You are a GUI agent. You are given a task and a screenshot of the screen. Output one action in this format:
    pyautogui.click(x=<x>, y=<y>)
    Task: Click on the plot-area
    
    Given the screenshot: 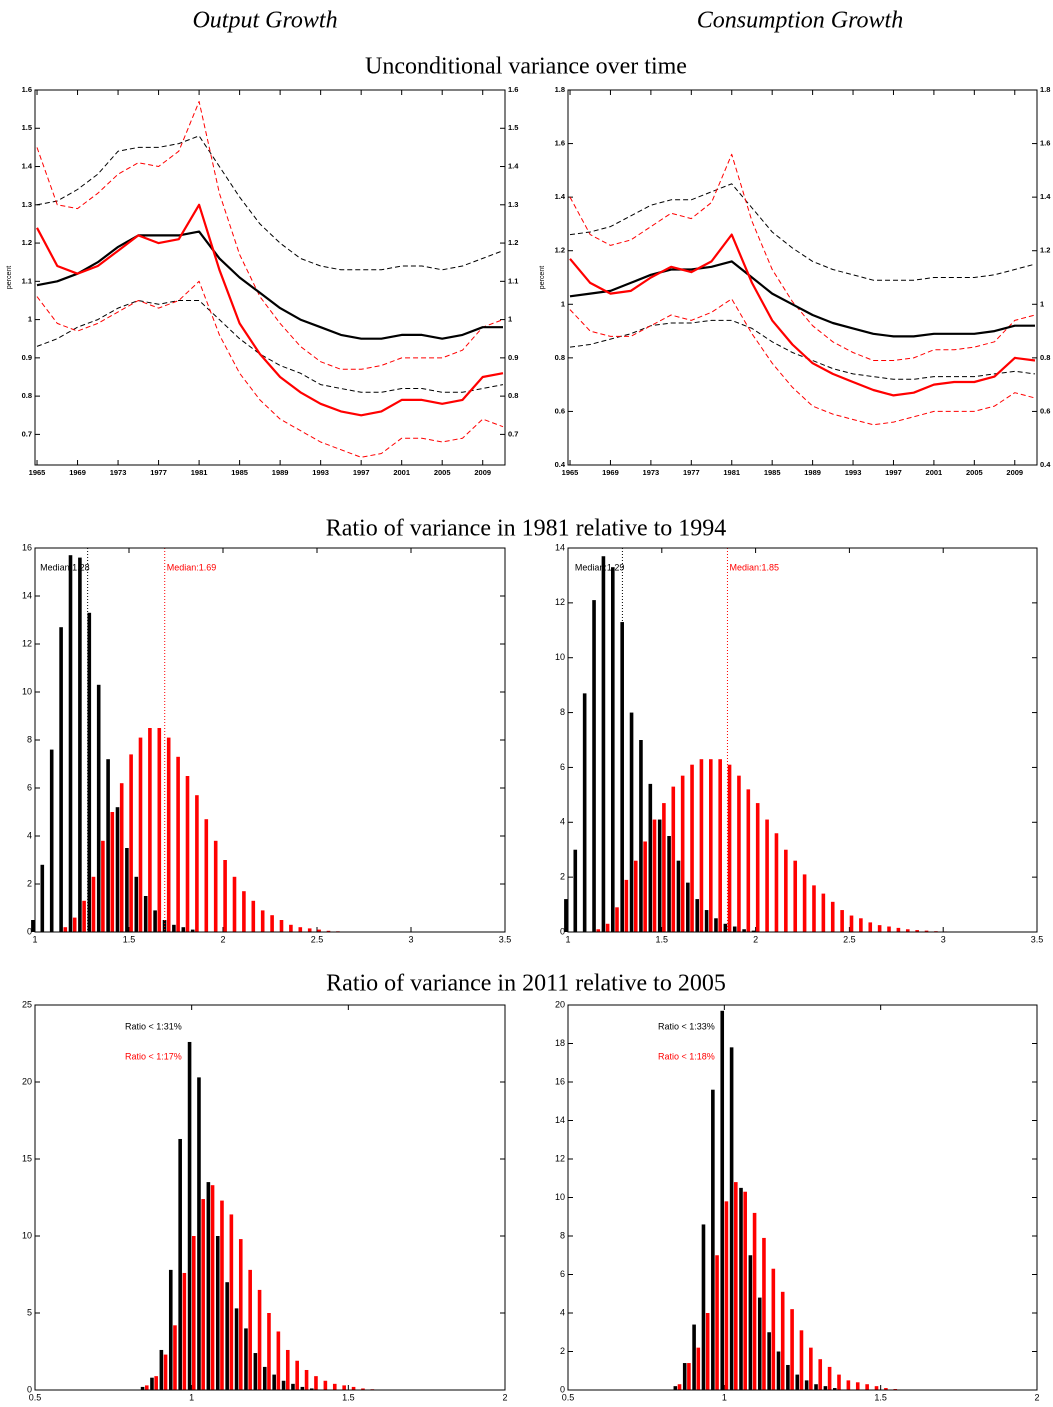 What is the action you would take?
    pyautogui.click(x=802, y=740)
    